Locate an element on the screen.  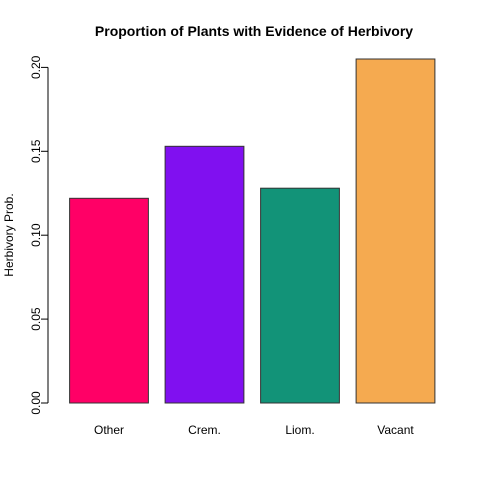
bar-liom is located at coordinates (300, 295).